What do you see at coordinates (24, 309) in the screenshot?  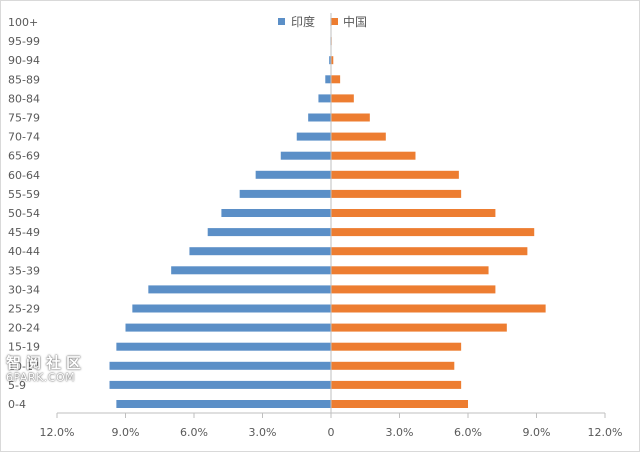 I see `y-tick-label: 25-29` at bounding box center [24, 309].